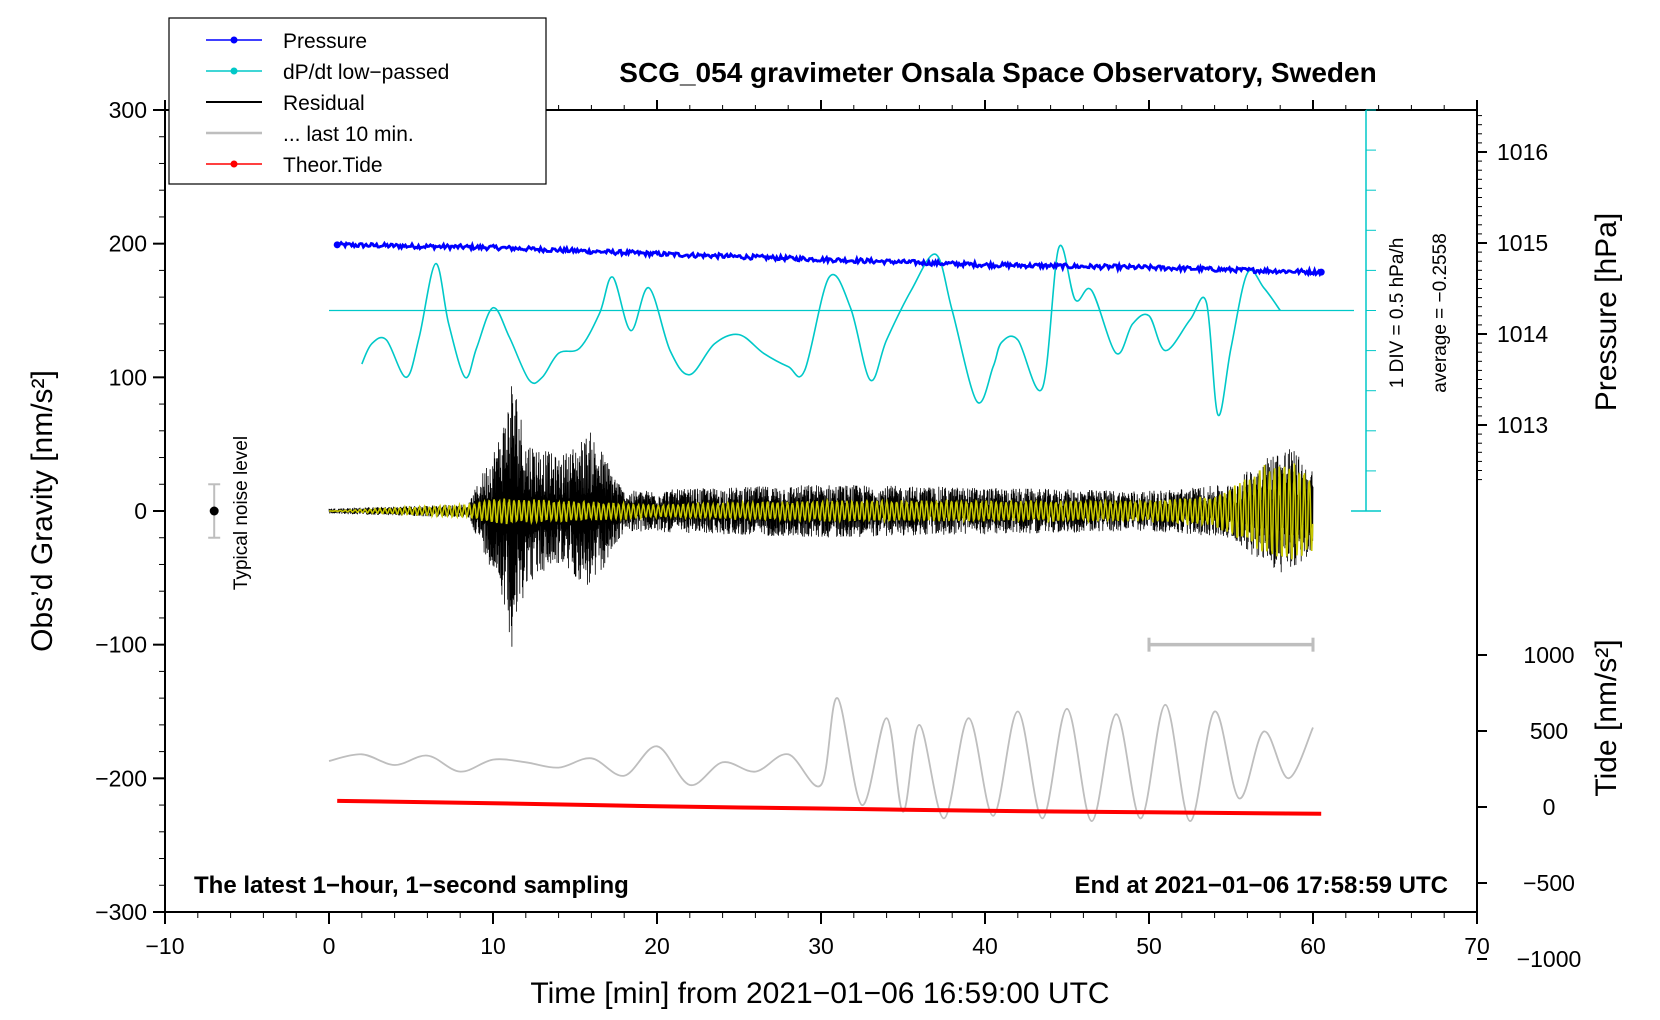 Image resolution: width=1660 pixels, height=1020 pixels. I want to click on noise-level-dot, so click(214, 511).